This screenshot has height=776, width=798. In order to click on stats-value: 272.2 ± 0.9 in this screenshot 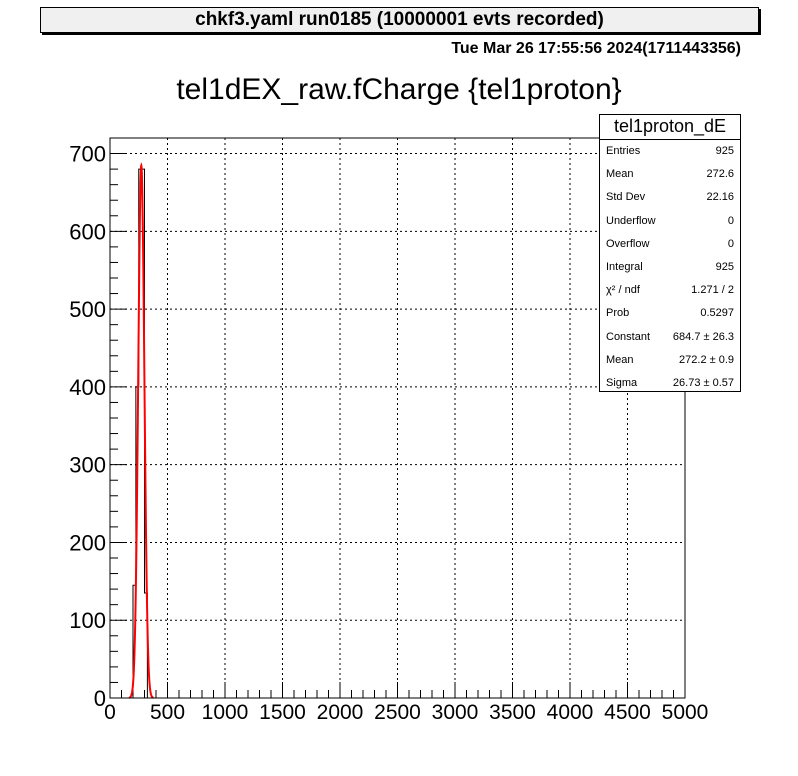, I will do `click(706, 359)`.